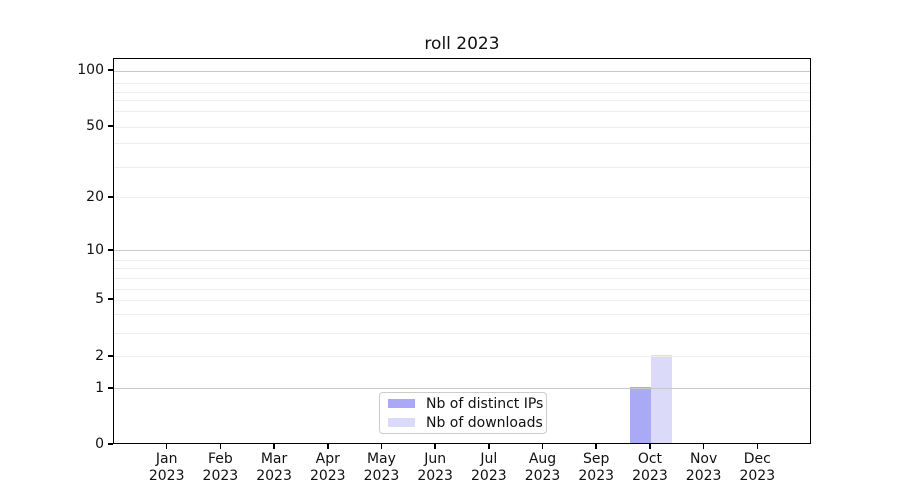  I want to click on x-tick-label: Aug 2023, so click(543, 468).